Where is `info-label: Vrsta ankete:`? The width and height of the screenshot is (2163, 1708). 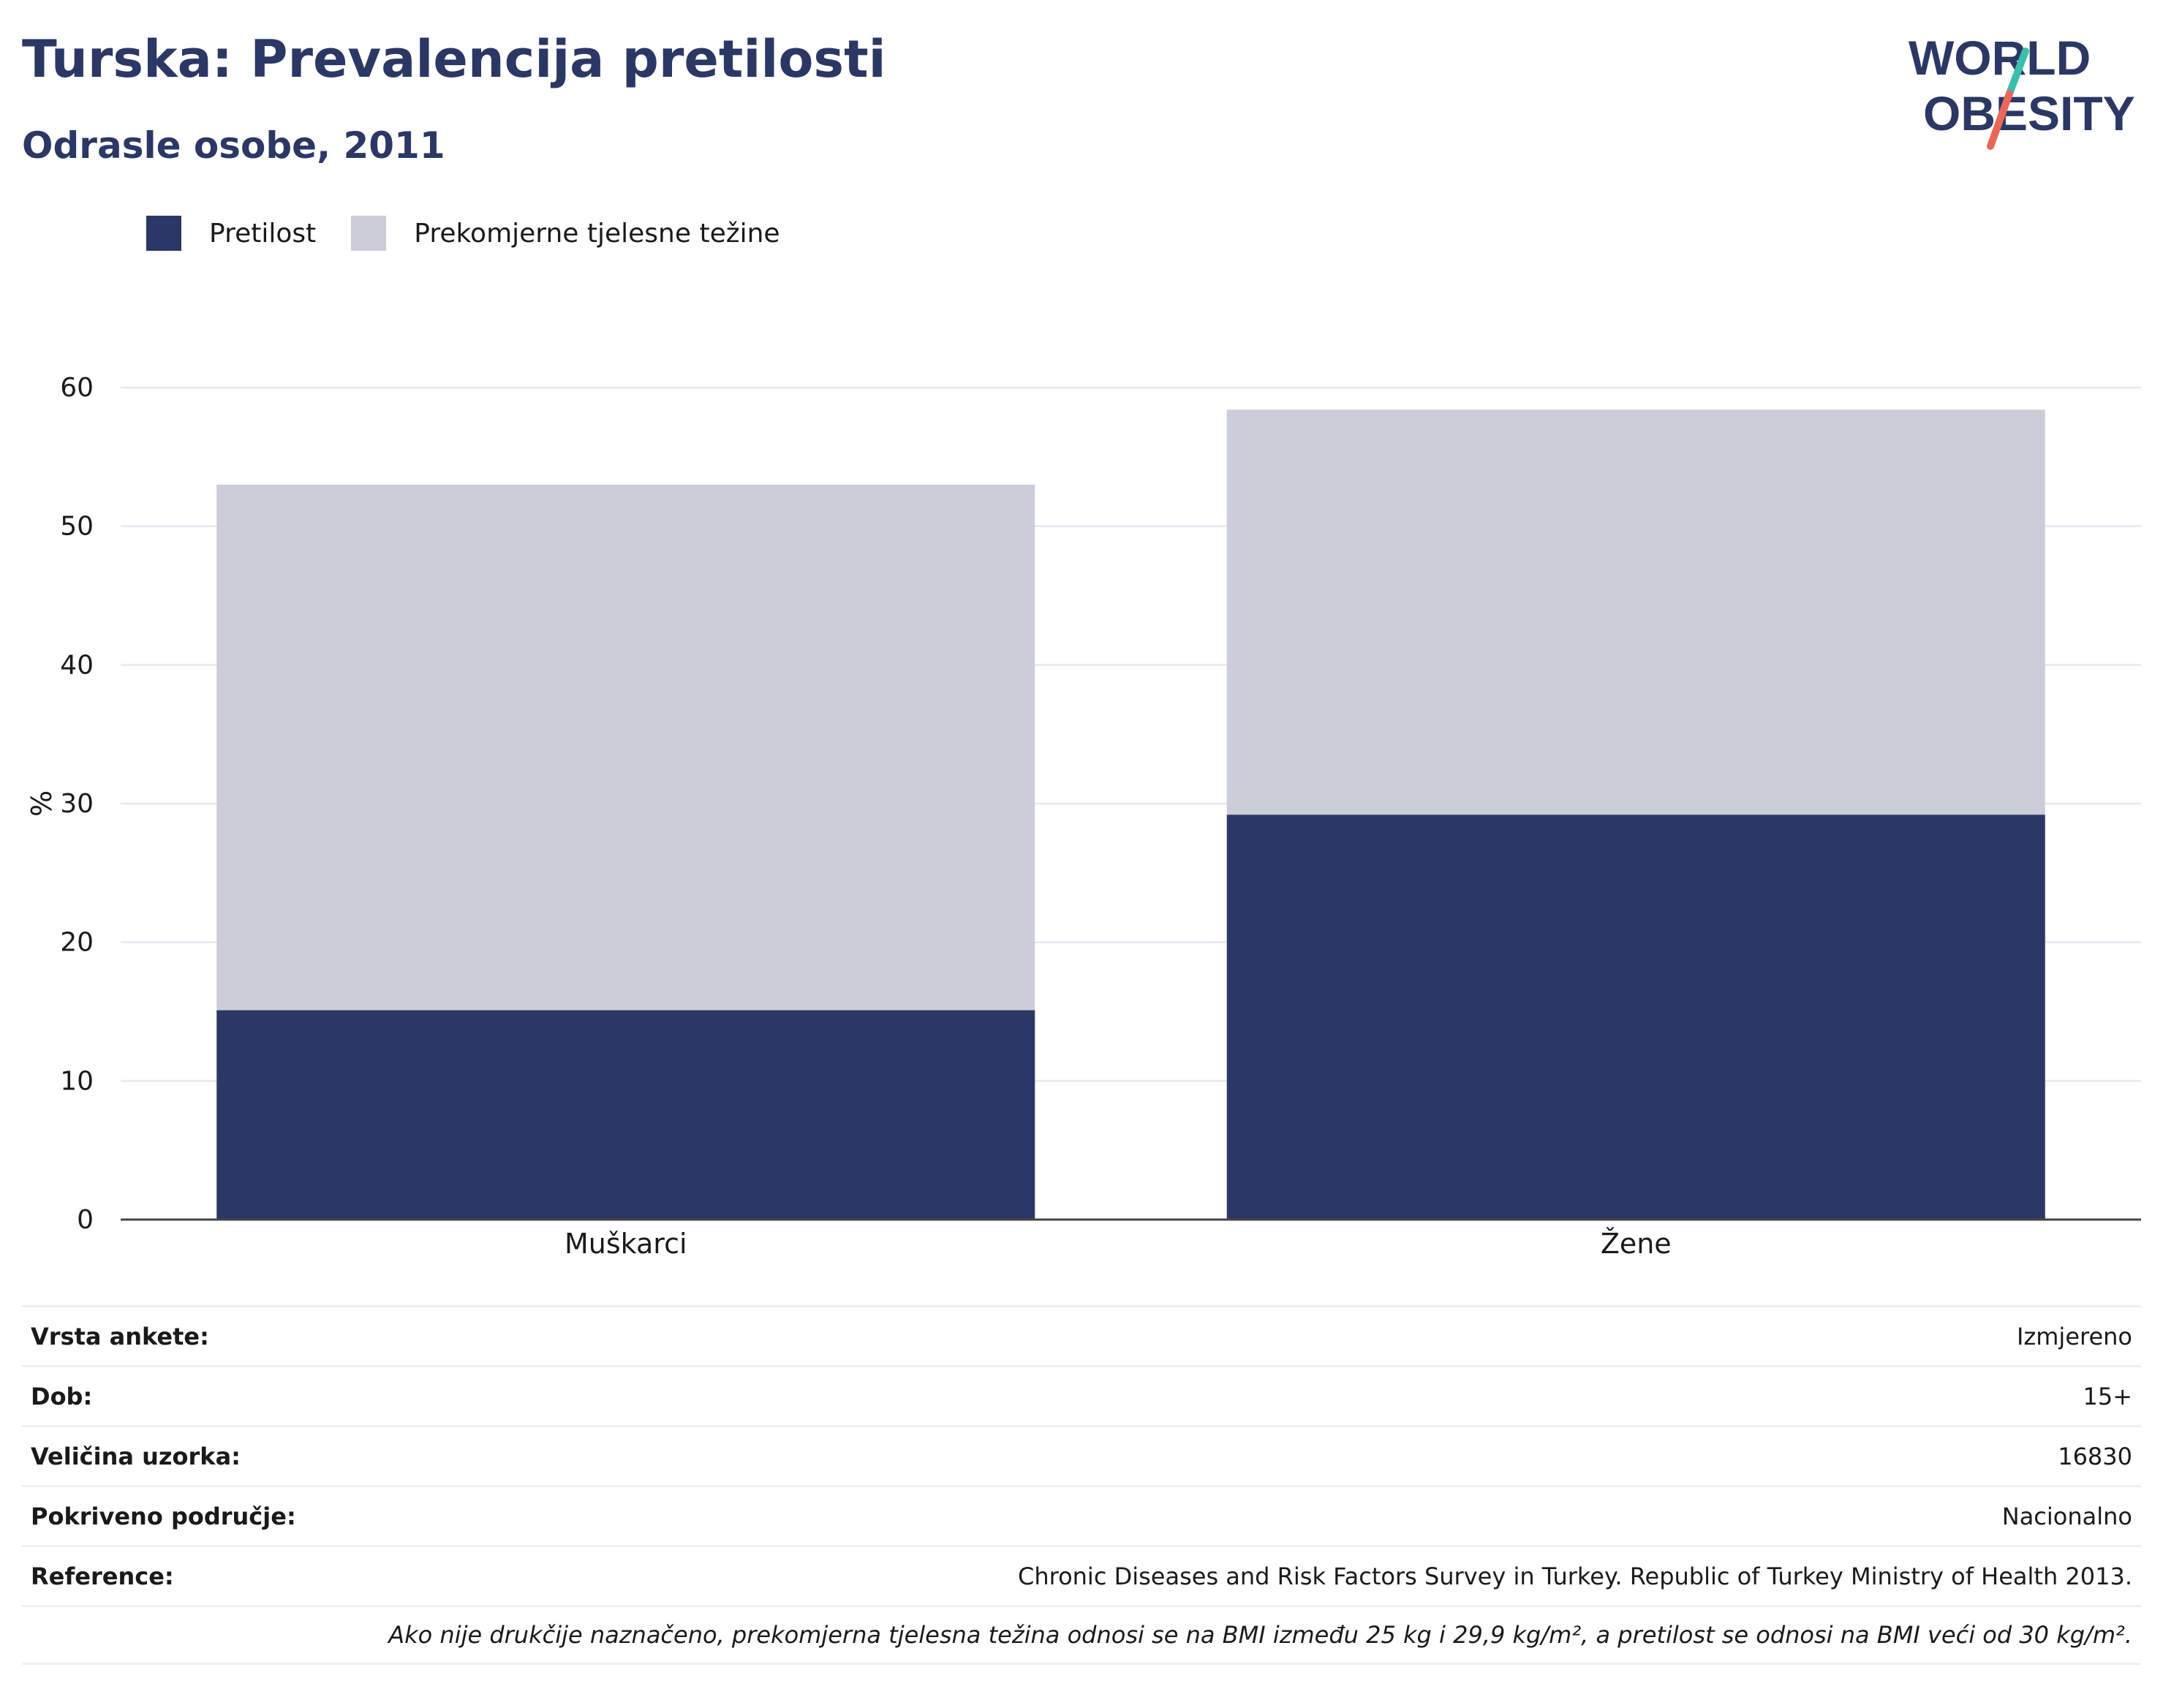 info-label: Vrsta ankete: is located at coordinates (120, 1336).